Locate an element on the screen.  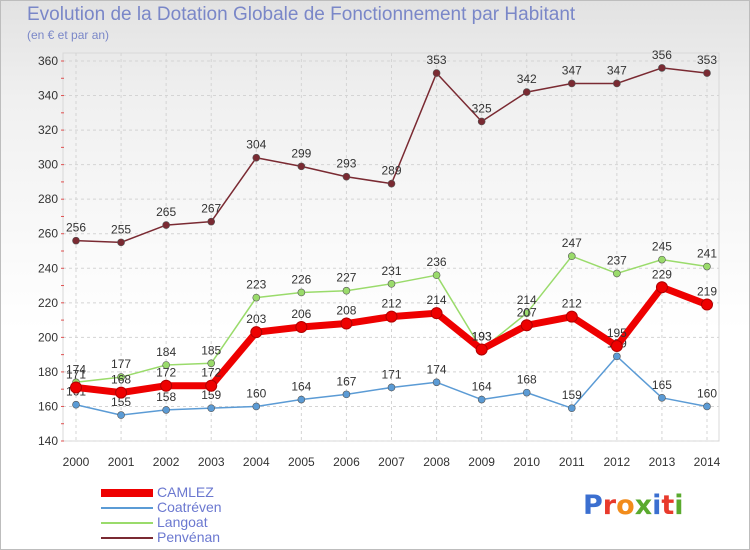
data-label-langoat: 236 is located at coordinates (437, 262).